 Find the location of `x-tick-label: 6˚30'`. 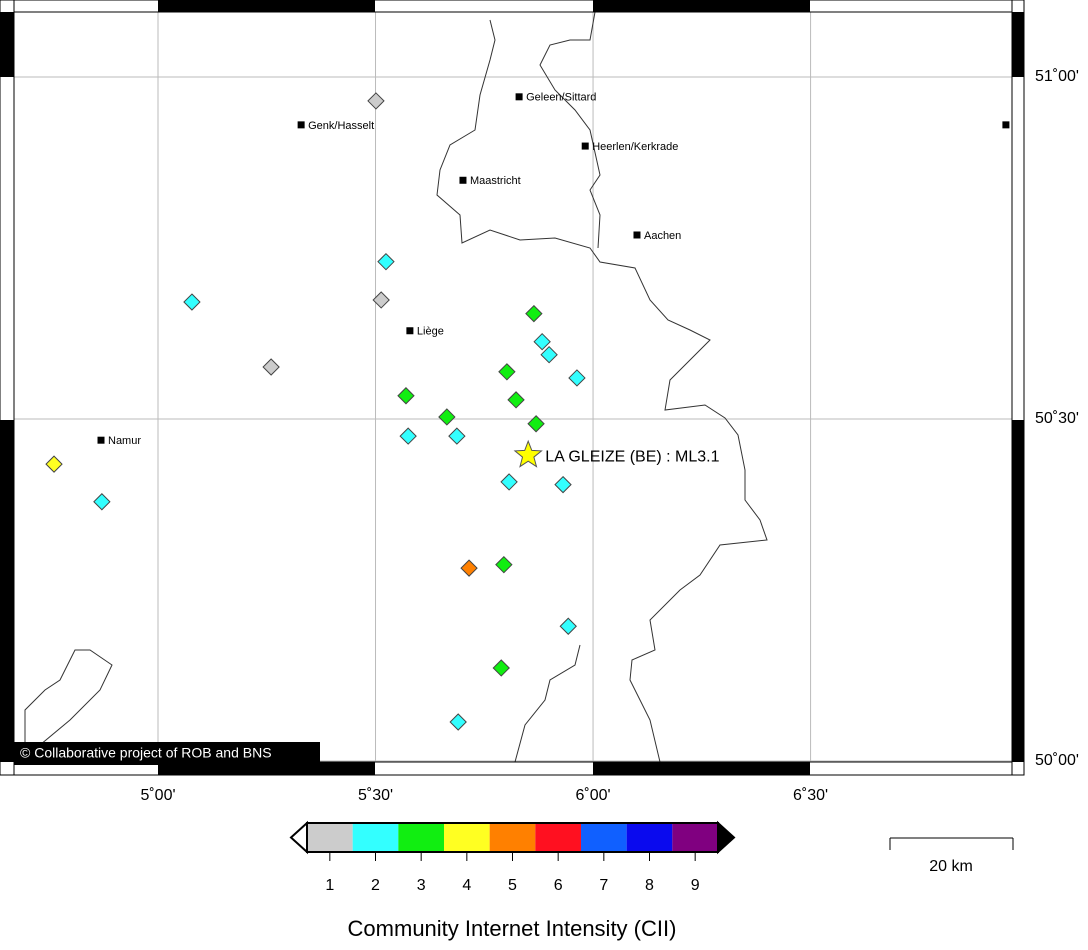

x-tick-label: 6˚30' is located at coordinates (810, 795).